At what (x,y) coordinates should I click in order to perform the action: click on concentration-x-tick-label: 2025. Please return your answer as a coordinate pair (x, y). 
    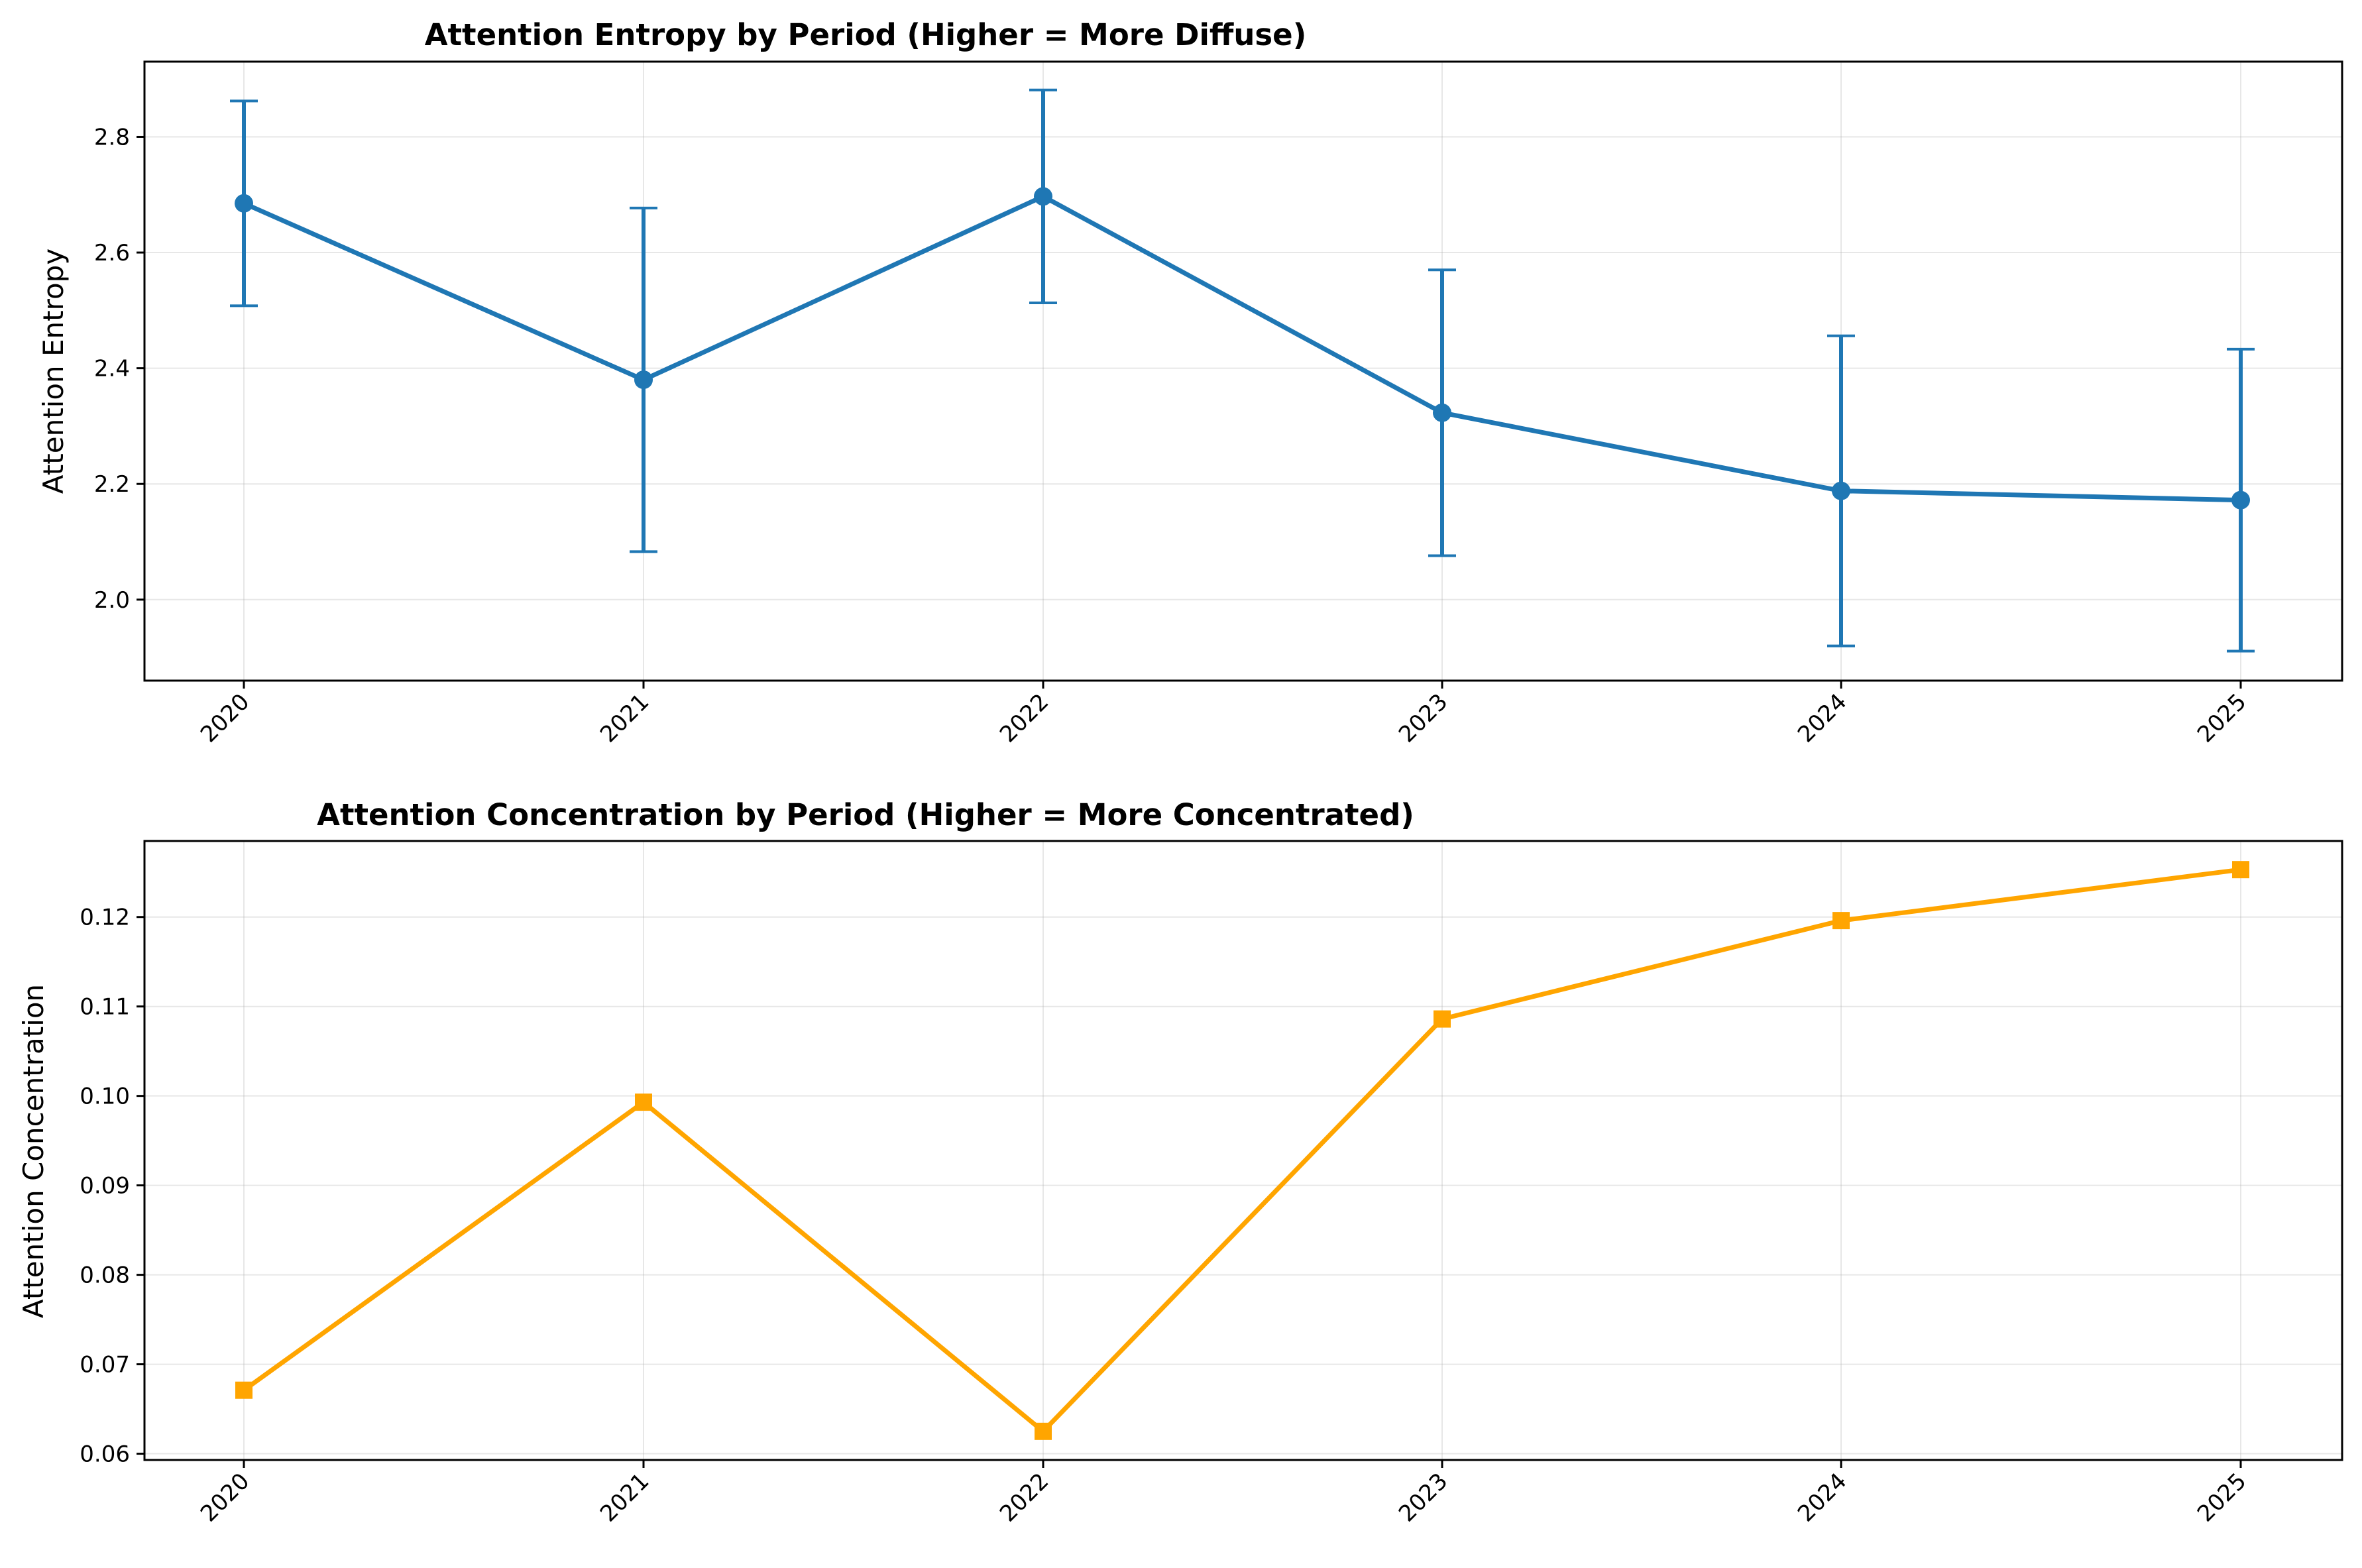
    Looking at the image, I should click on (2221, 1498).